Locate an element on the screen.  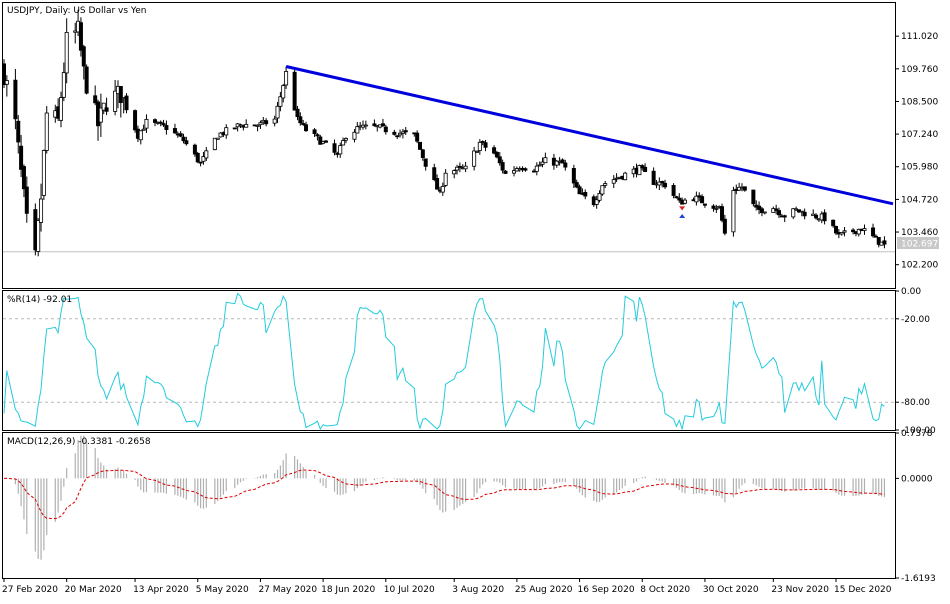
time-tick-label: 10 Jul 2020 is located at coordinates (409, 590).